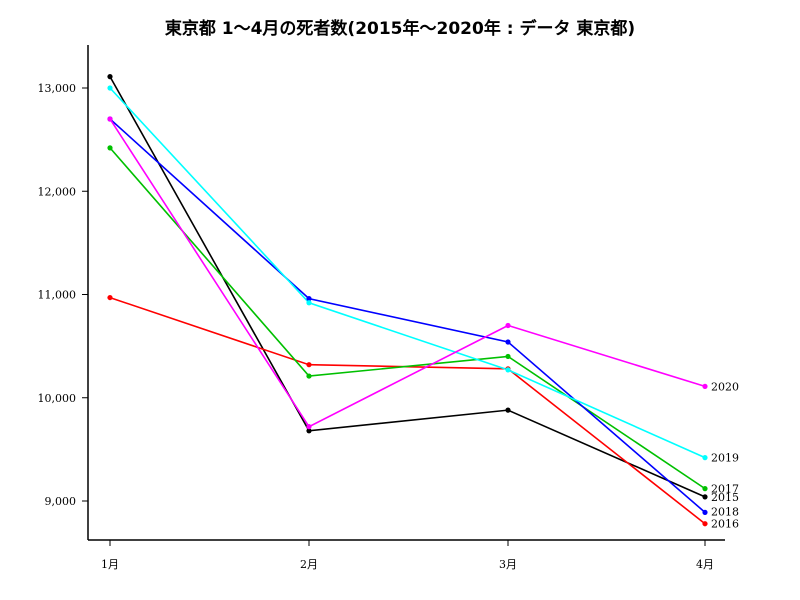 The height and width of the screenshot is (600, 800). Describe the element at coordinates (725, 497) in the screenshot. I see `series-label-2015: 2015` at that location.